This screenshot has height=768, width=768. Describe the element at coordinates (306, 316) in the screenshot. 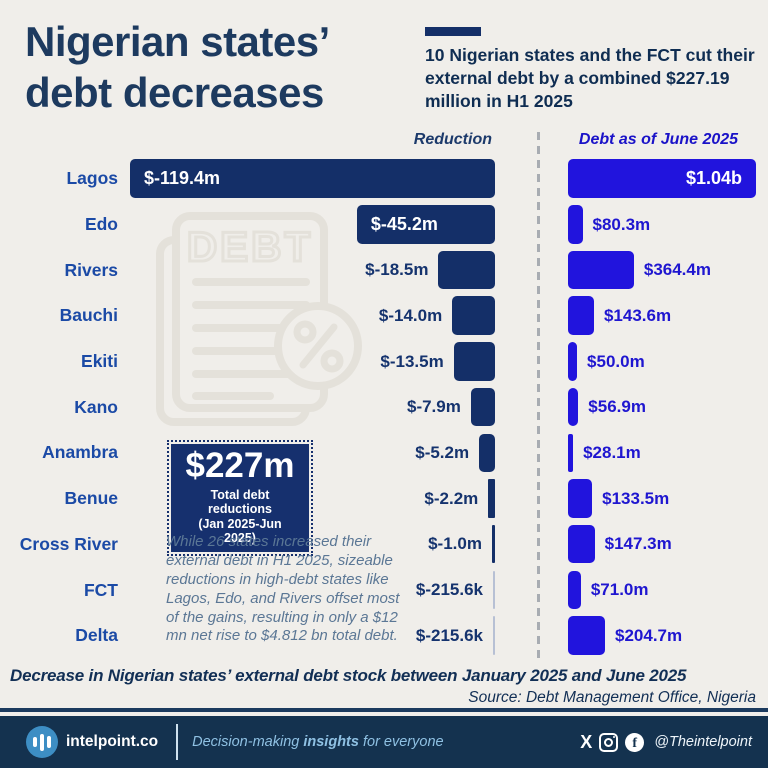

I see `reduction-plot: $-14.0m` at that location.